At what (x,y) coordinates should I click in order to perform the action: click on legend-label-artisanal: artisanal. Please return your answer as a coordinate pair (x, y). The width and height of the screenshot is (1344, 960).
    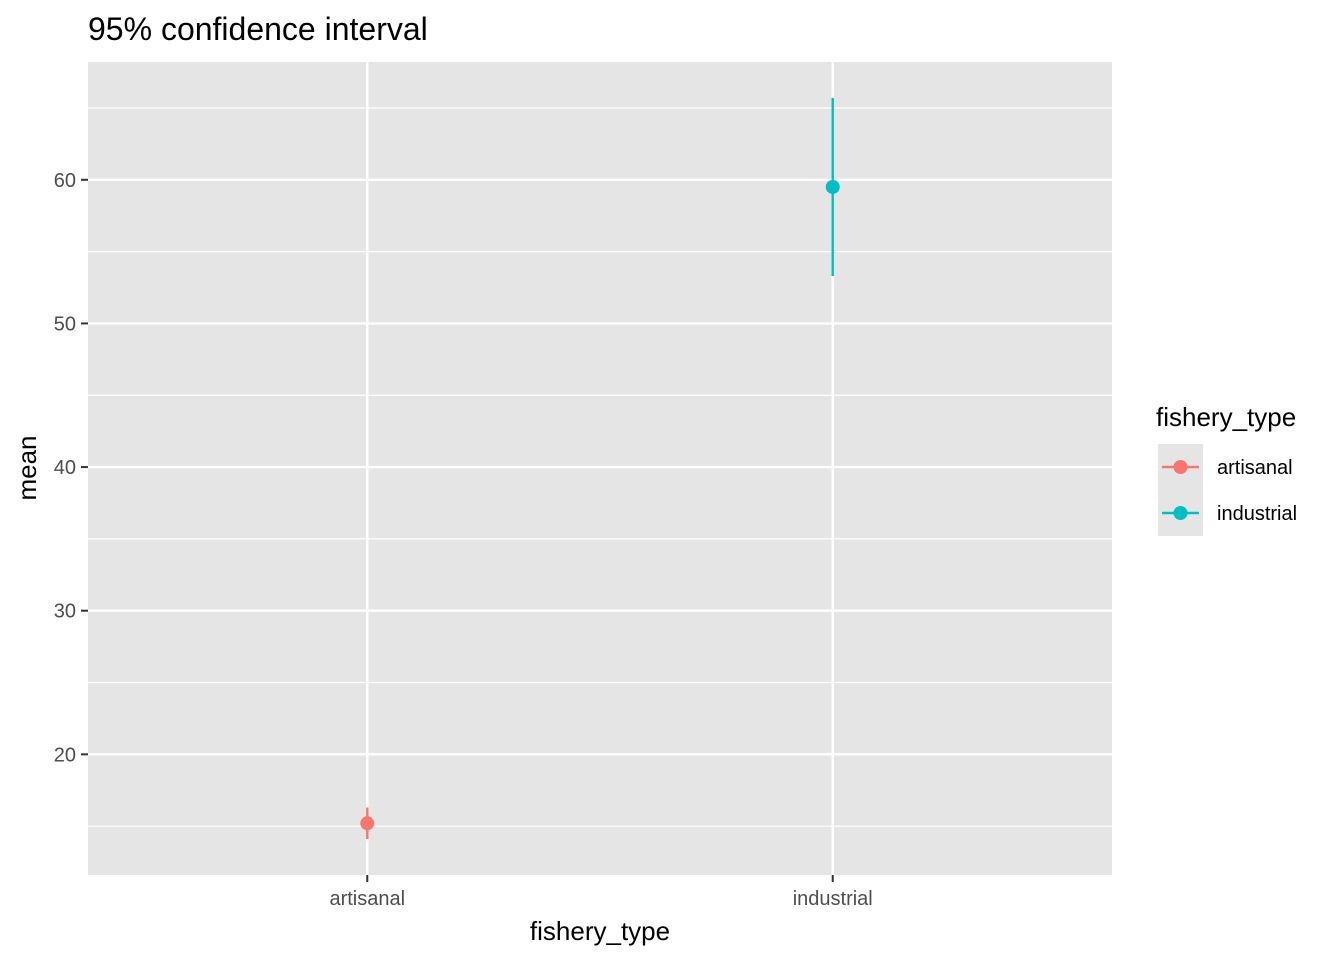
    Looking at the image, I should click on (1255, 468).